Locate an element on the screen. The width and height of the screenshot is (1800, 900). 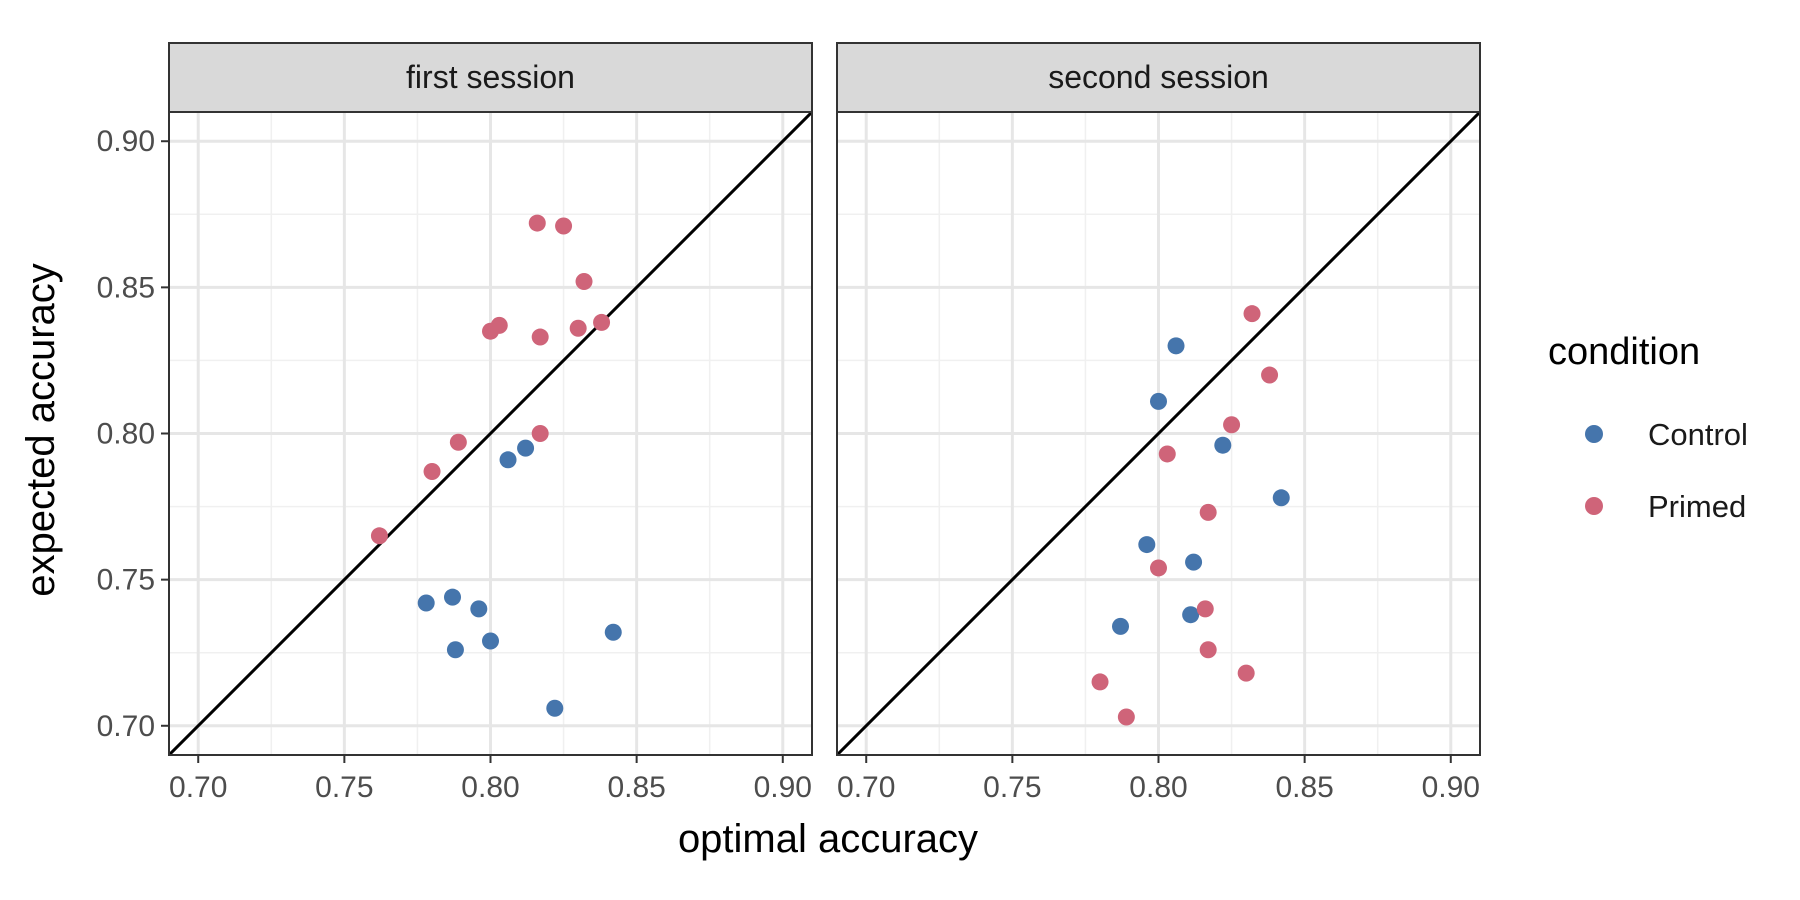
legend-label-control: Control is located at coordinates (1698, 434).